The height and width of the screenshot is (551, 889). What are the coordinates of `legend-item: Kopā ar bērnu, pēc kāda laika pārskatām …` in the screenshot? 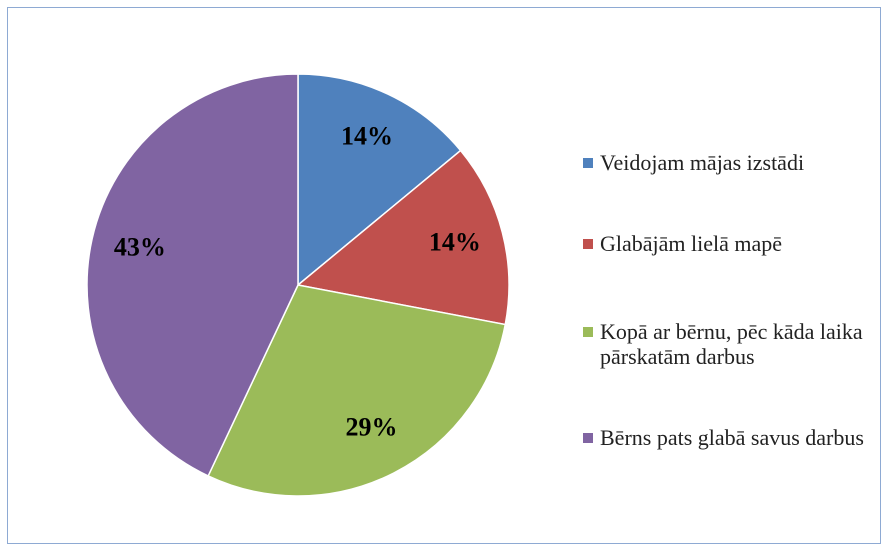 It's located at (728, 344).